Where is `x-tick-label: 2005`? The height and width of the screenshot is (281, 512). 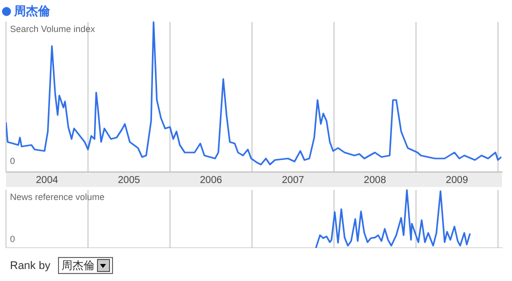
x-tick-label: 2005 is located at coordinates (129, 180).